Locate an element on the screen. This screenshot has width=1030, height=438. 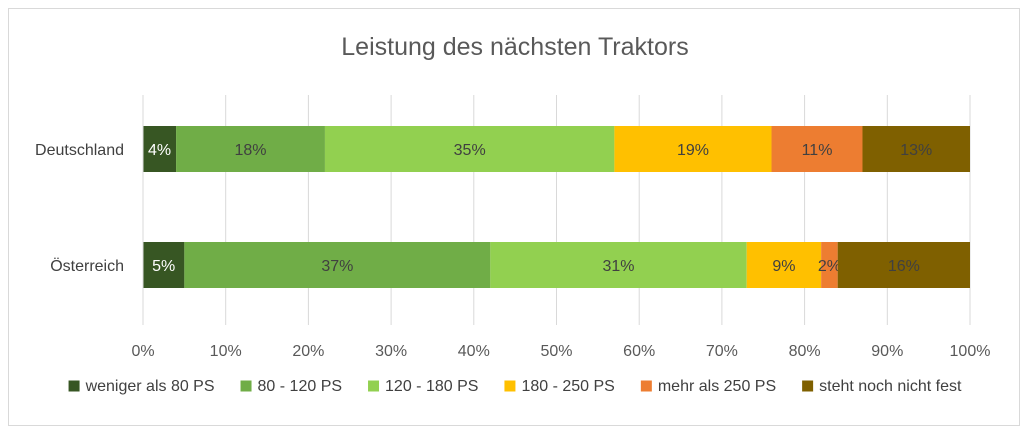
legend-label: mehr als 250 PS is located at coordinates (717, 386).